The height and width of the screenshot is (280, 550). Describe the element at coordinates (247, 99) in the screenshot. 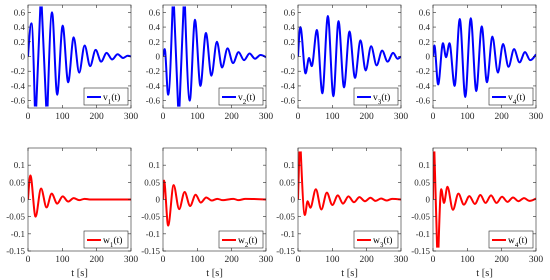

I see `legend-label: v$_{2}$(t)` at that location.